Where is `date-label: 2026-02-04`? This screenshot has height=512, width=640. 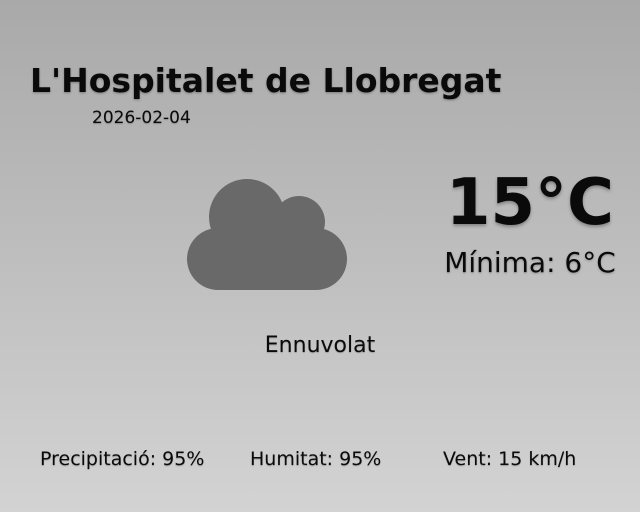
date-label: 2026-02-04 is located at coordinates (141, 118).